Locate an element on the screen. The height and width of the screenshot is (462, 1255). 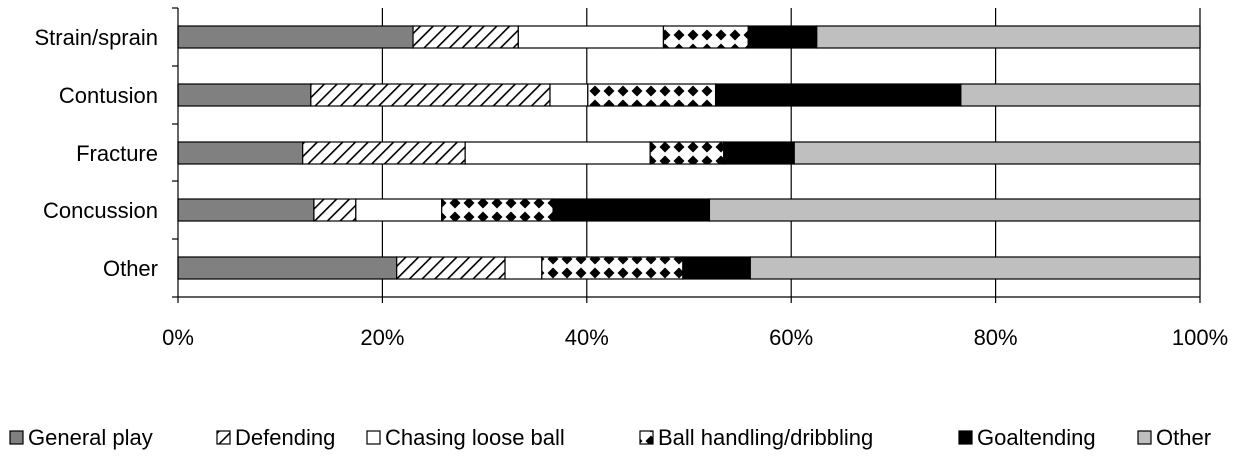
category-label: Other is located at coordinates (130, 268).